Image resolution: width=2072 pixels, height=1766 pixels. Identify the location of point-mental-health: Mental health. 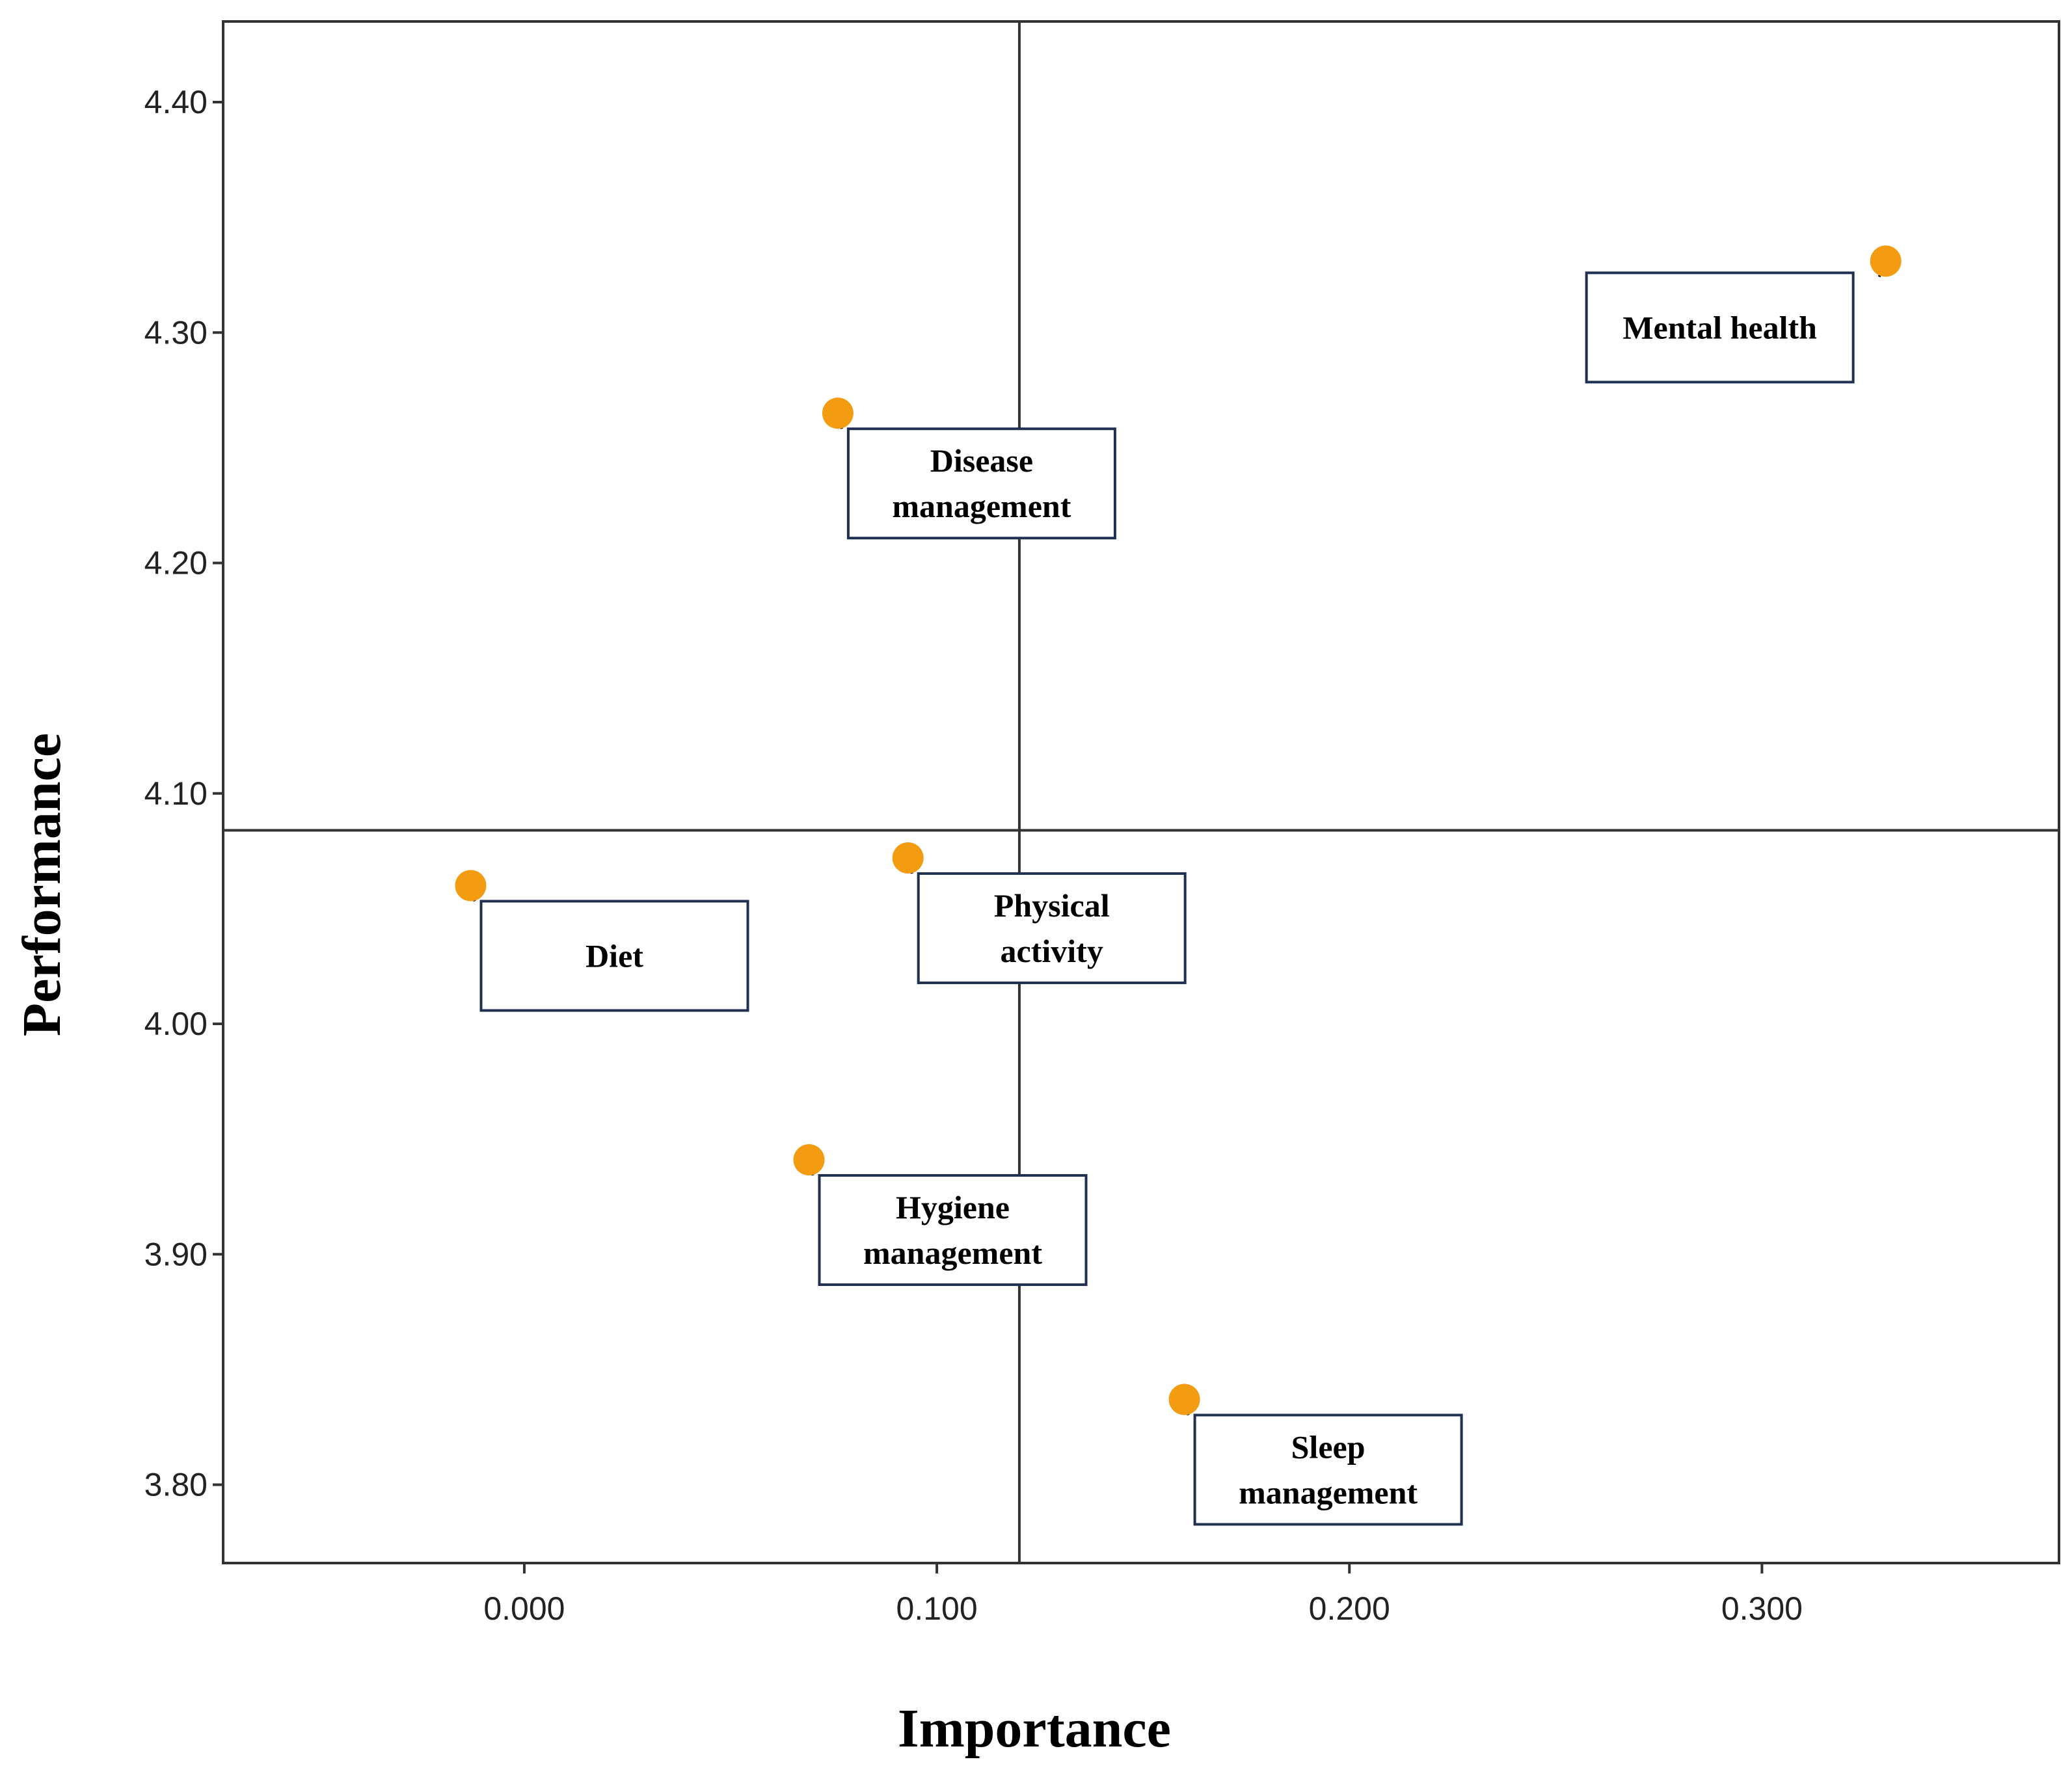
(1743, 314).